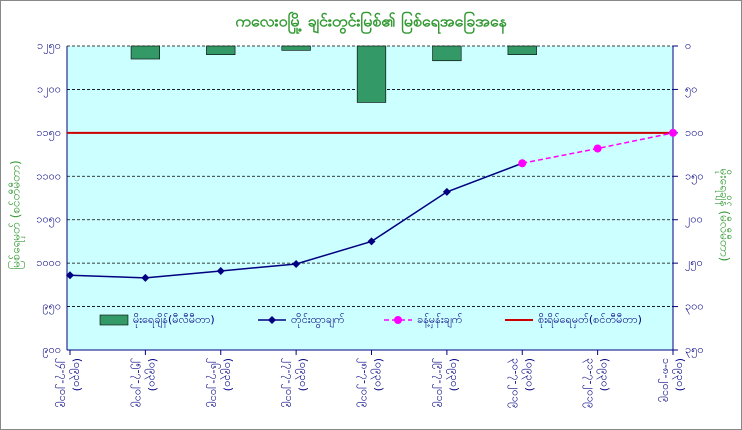 The height and width of the screenshot is (430, 742). What do you see at coordinates (691, 89) in the screenshot?
I see `y2-tick-label: ၅၀` at bounding box center [691, 89].